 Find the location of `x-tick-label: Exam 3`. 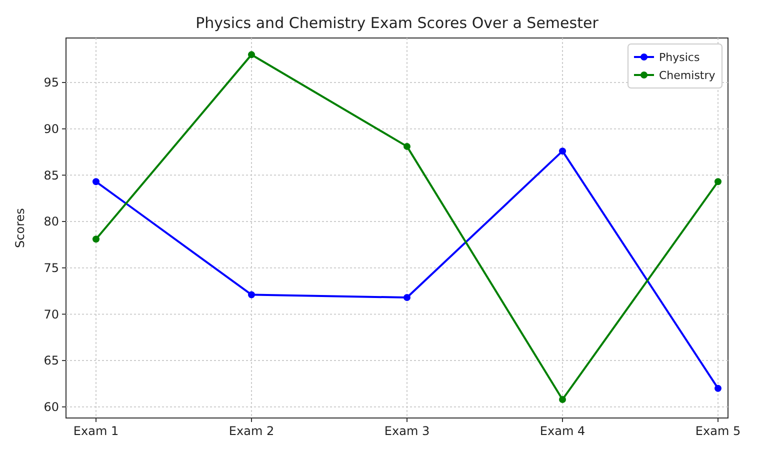

x-tick-label: Exam 3 is located at coordinates (407, 431).